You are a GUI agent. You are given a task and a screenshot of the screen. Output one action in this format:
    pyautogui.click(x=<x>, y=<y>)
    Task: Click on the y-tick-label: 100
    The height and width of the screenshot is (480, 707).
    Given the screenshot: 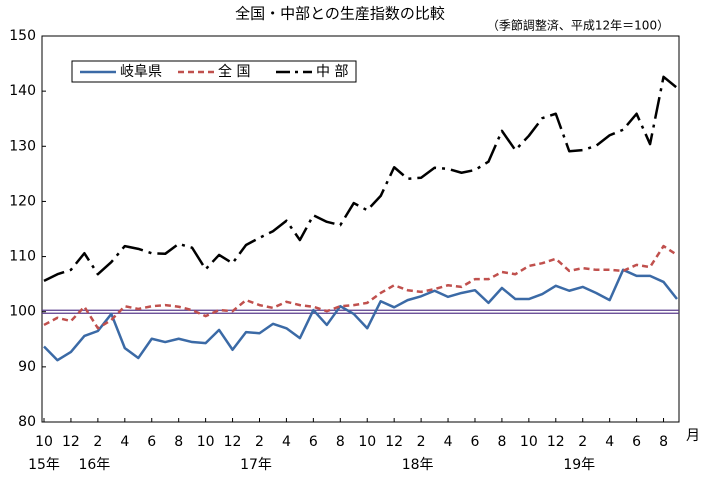 What is the action you would take?
    pyautogui.click(x=22, y=312)
    